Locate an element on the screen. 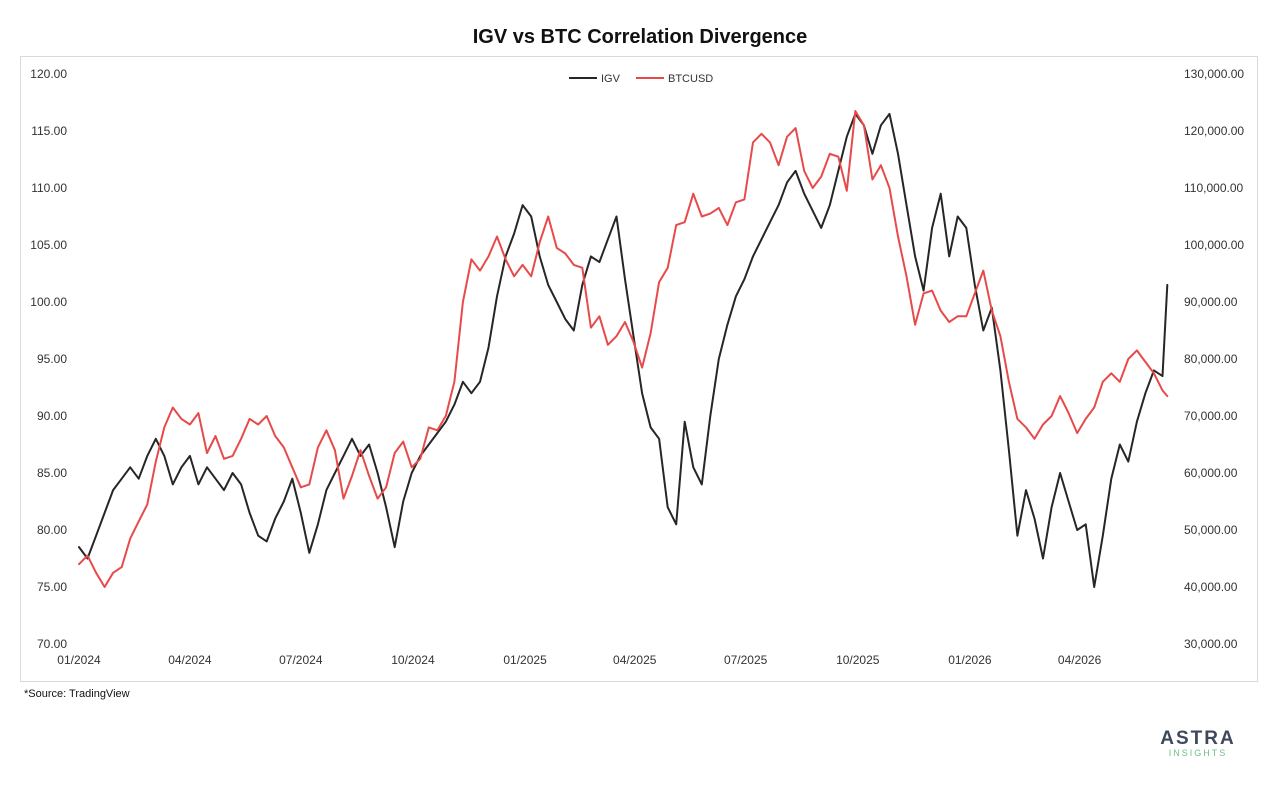  y-right-tick-label: 90,000.00 is located at coordinates (1211, 302).